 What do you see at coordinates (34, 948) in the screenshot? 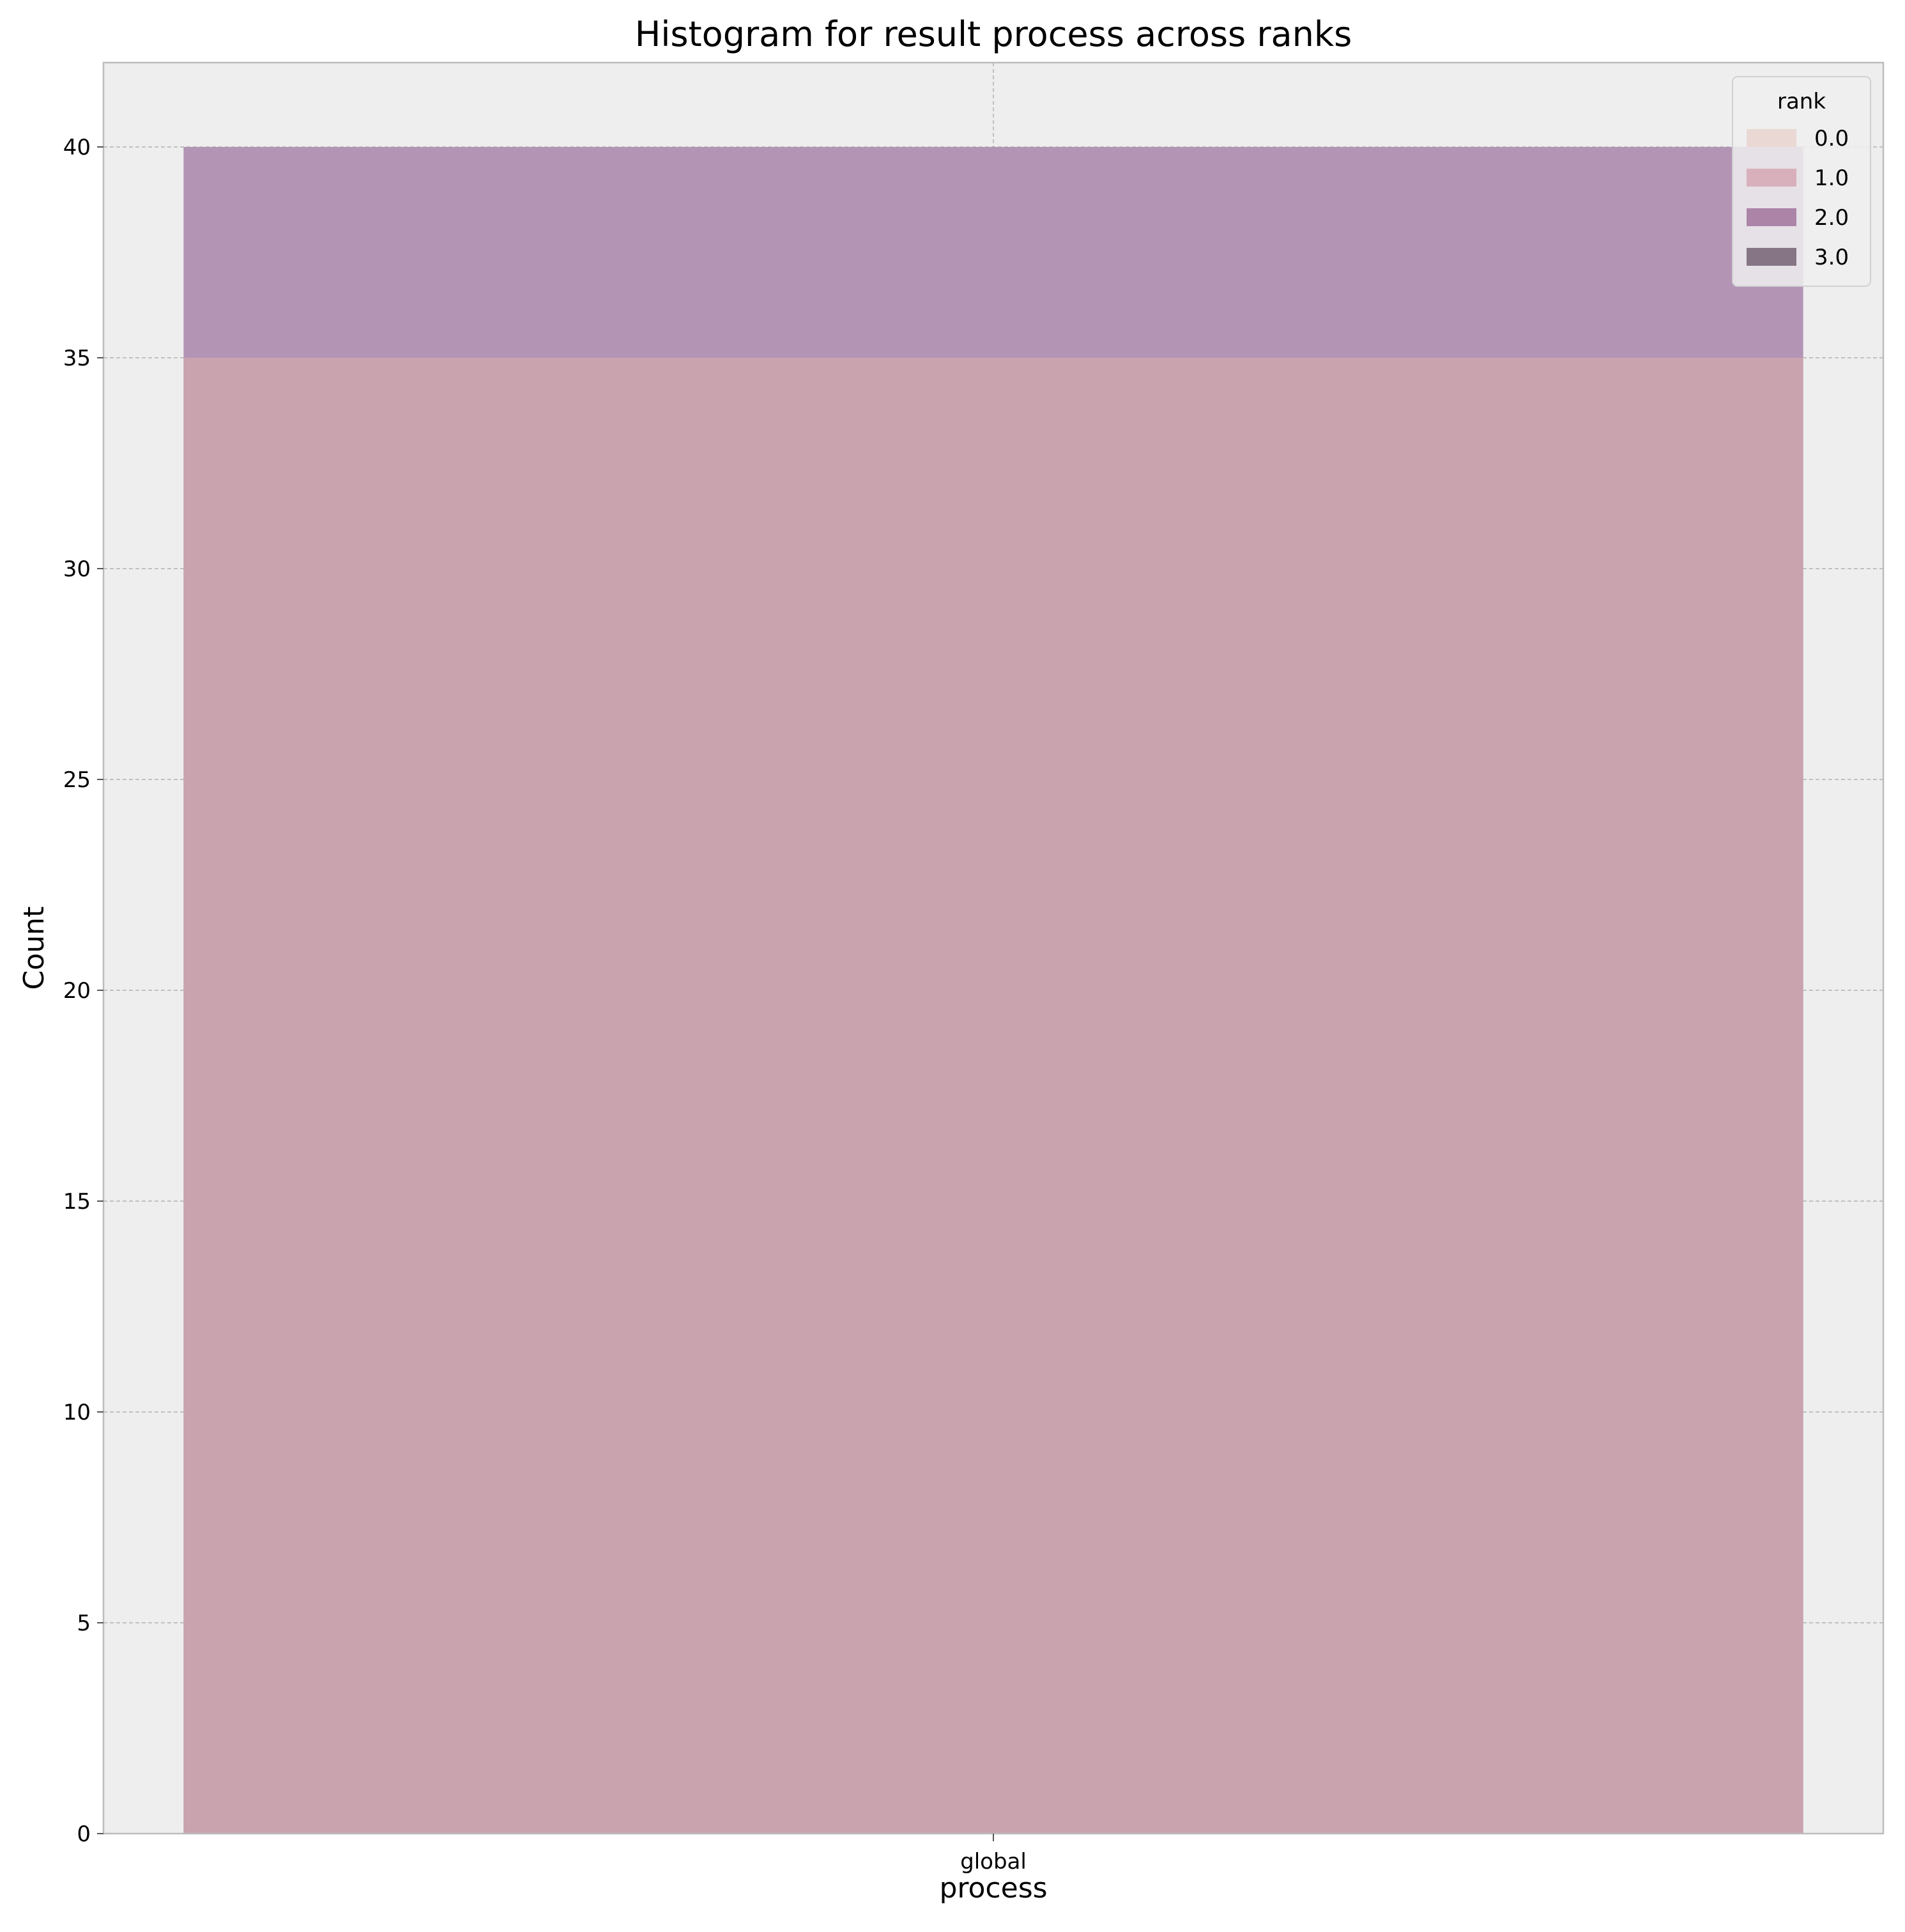
I see `y-axis-label: Count` at bounding box center [34, 948].